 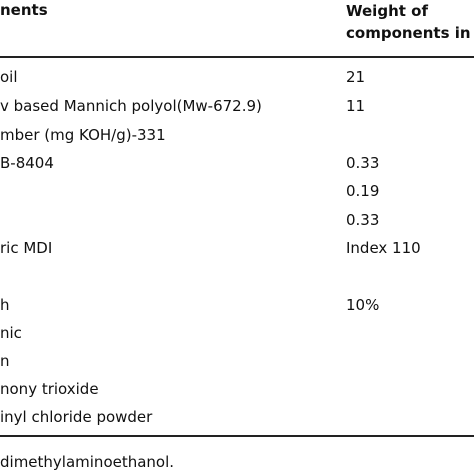 What do you see at coordinates (5, 361) in the screenshot?
I see `row-name: n` at bounding box center [5, 361].